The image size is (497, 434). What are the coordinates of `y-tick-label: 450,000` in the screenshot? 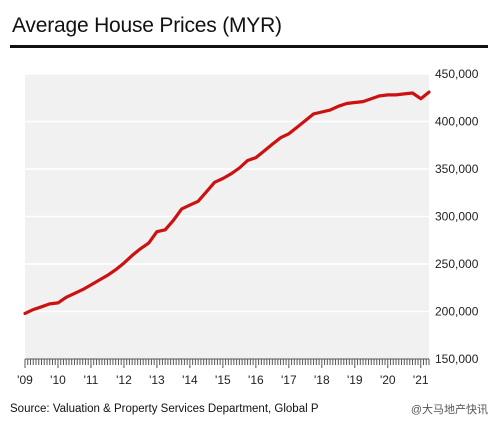 It's located at (457, 74).